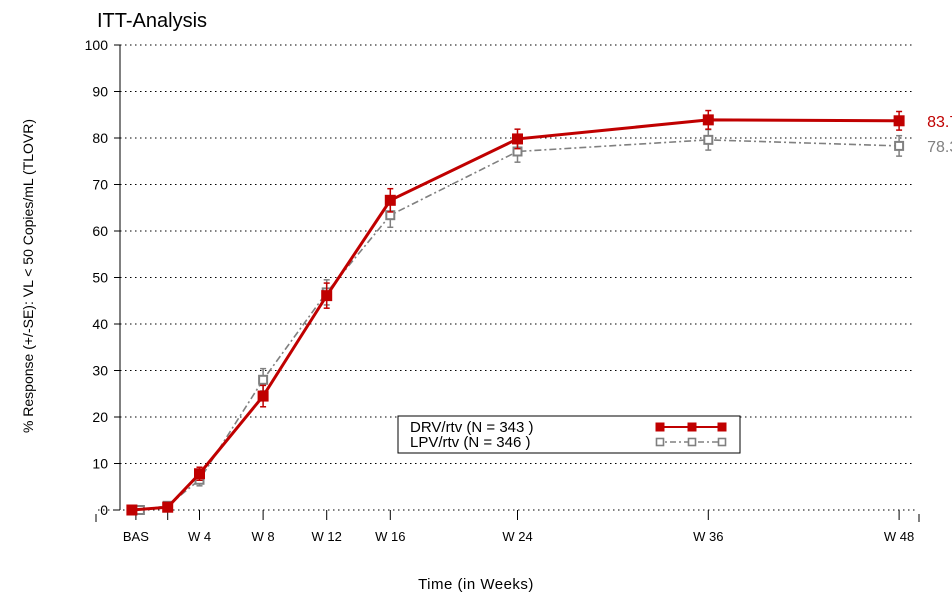 The height and width of the screenshot is (596, 952). I want to click on x-tick-label: W 4, so click(199, 536).